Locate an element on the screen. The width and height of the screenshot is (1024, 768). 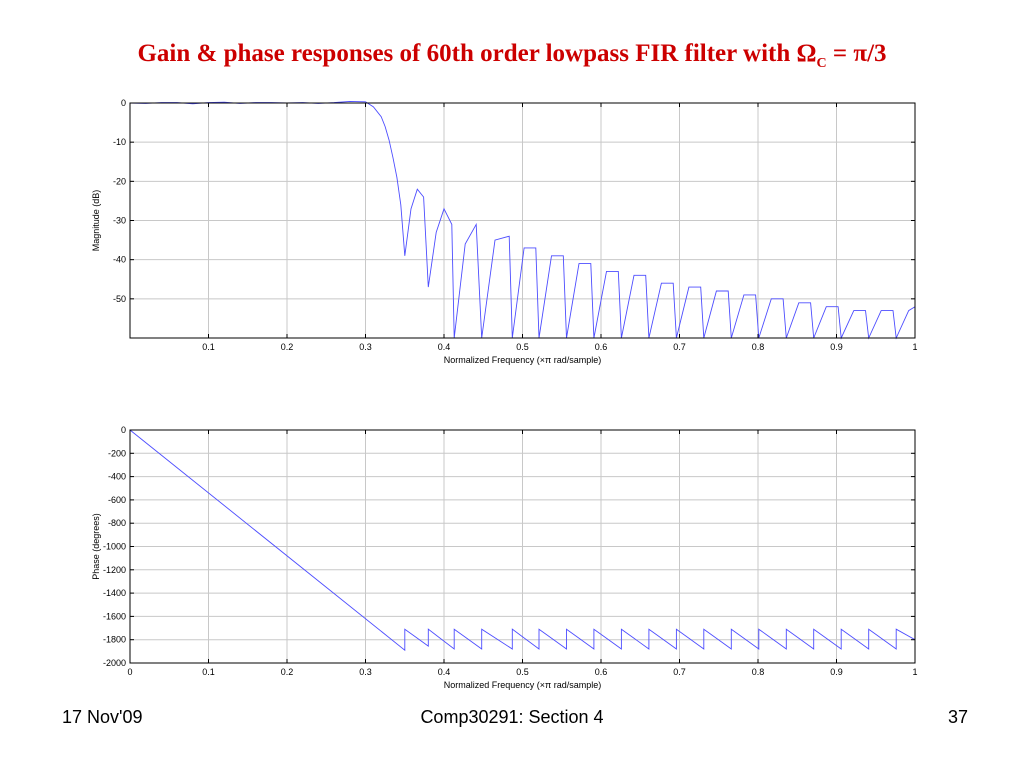
footer-course: Comp30291: Section 4 is located at coordinates (512, 717).